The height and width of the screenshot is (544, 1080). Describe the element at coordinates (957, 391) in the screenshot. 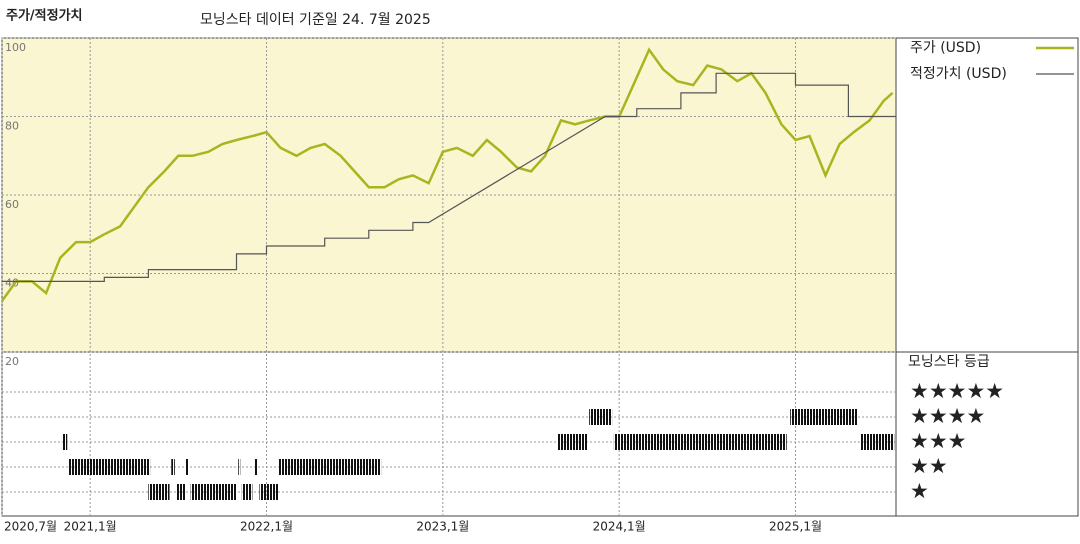

I see `rating-label: ★★★★★` at that location.